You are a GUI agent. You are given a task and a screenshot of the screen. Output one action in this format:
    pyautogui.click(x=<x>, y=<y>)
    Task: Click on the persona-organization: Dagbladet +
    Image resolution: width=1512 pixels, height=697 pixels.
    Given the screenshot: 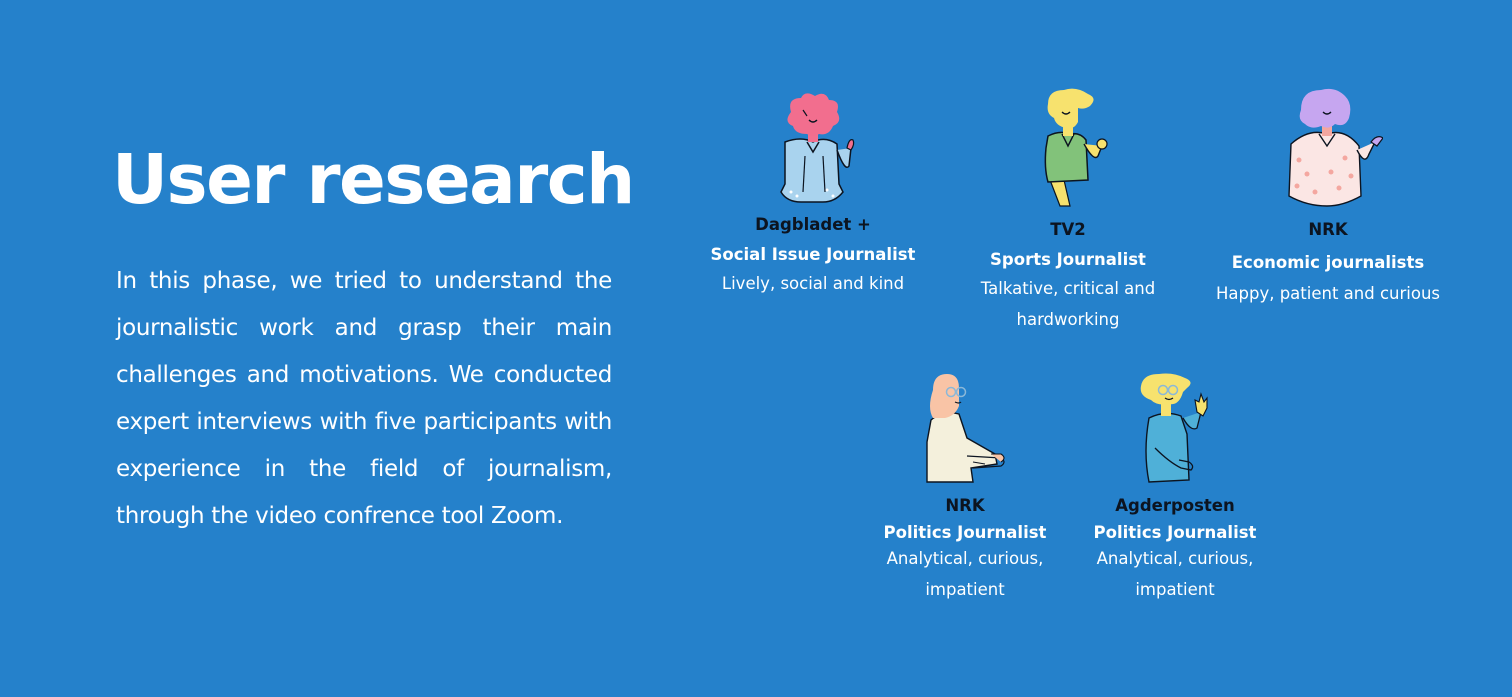 What is the action you would take?
    pyautogui.click(x=813, y=224)
    